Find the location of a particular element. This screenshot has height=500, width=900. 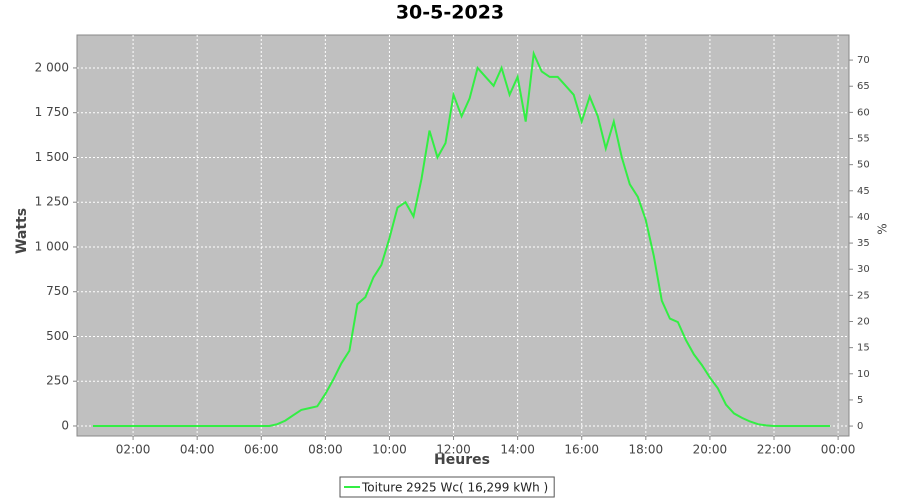

legend-box is located at coordinates (447, 487).